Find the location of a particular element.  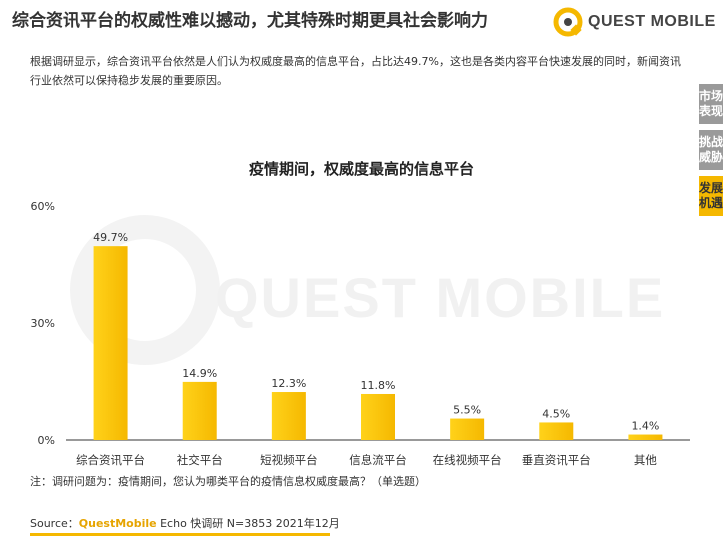

source-details: Echo 快调研 N=3853 2021年12月 is located at coordinates (248, 523).